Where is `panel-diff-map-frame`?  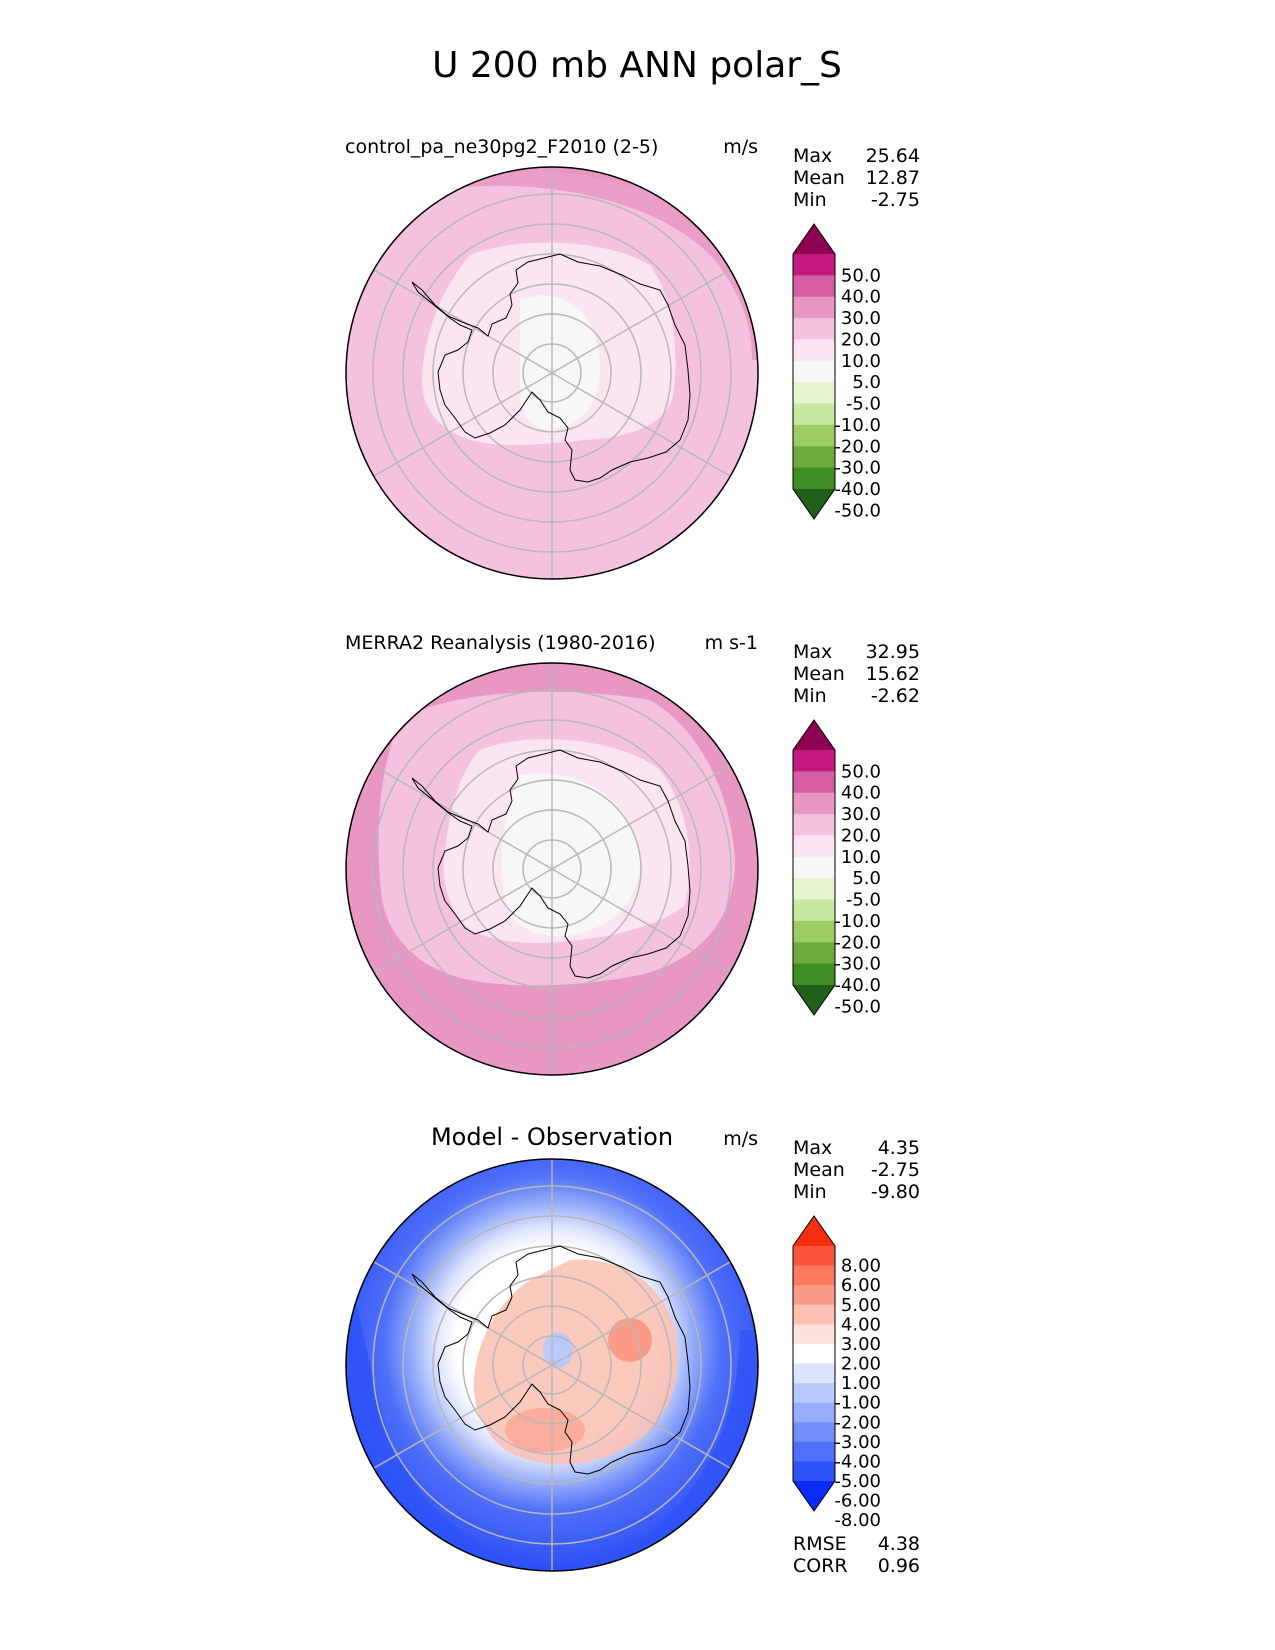 panel-diff-map-frame is located at coordinates (552, 1365).